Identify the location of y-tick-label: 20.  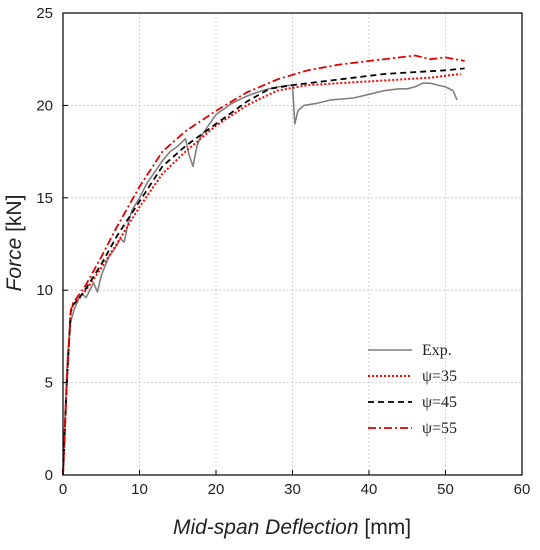
(44, 105).